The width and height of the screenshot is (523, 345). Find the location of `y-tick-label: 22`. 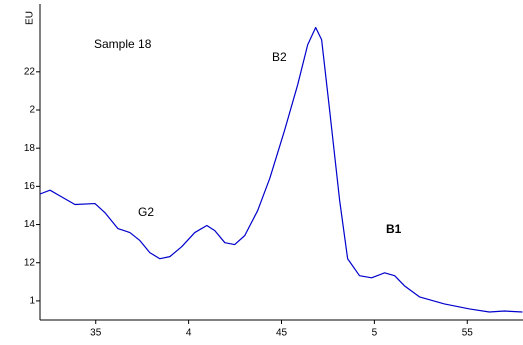

y-tick-label: 22 is located at coordinates (30, 71).